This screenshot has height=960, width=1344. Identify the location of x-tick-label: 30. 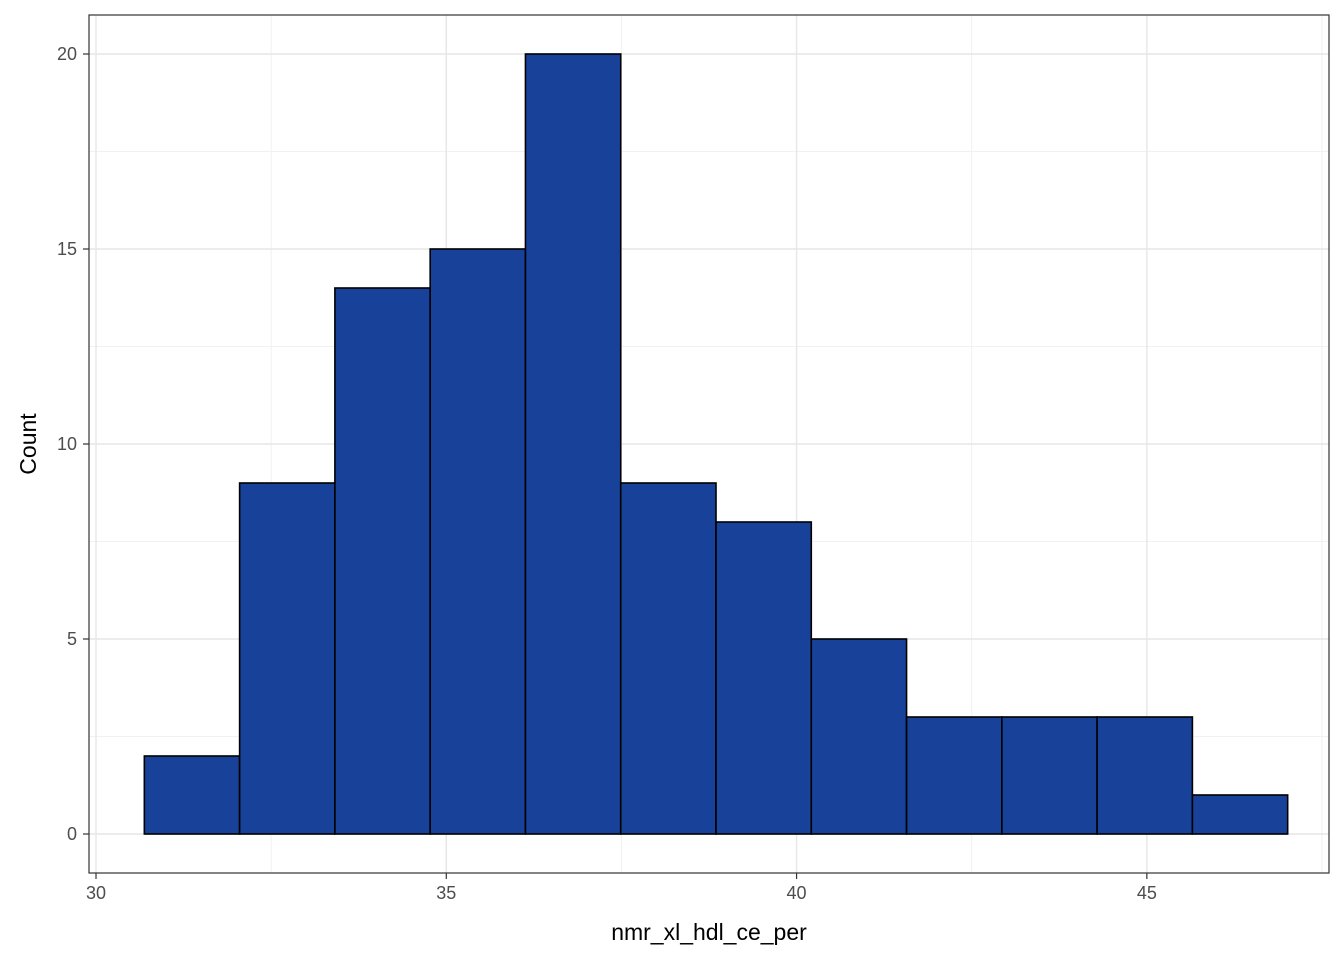
(96, 893).